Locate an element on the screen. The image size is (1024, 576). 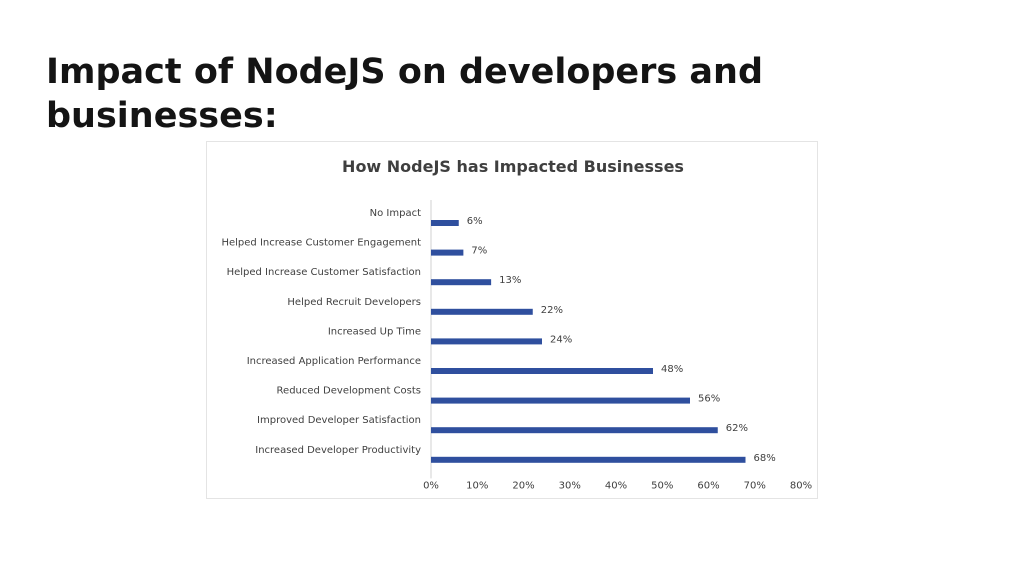
category-label: Reduced Development Costs is located at coordinates (349, 391).